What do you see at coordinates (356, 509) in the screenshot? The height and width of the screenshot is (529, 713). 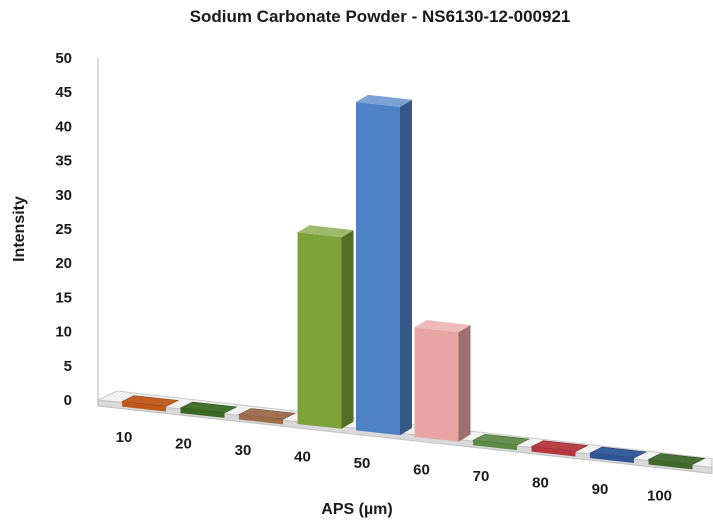 I see `x-axis-label: APS (µm)` at bounding box center [356, 509].